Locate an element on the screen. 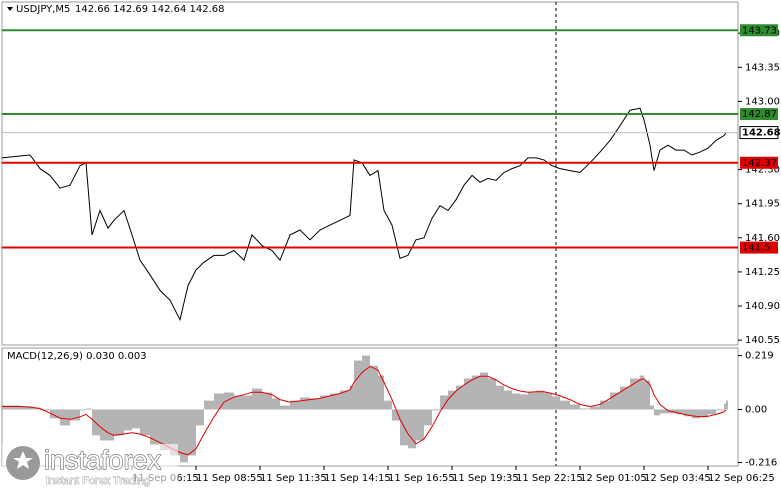 The height and width of the screenshot is (489, 781). level-label: 142.87 is located at coordinates (759, 114).